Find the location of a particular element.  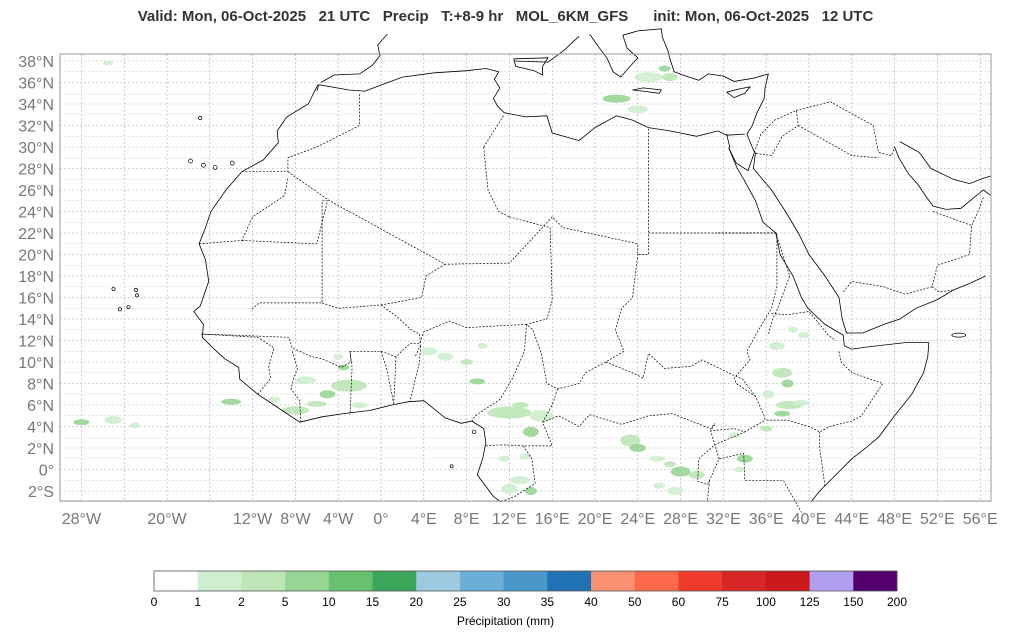

colorbar-tick-label: 60 is located at coordinates (679, 602).